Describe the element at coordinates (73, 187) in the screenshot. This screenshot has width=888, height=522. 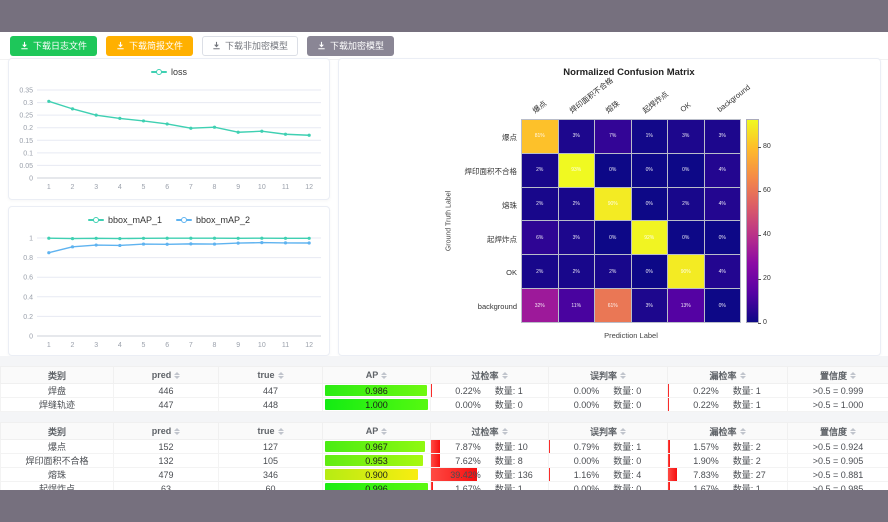
I see `svg-text: 2` at that location.